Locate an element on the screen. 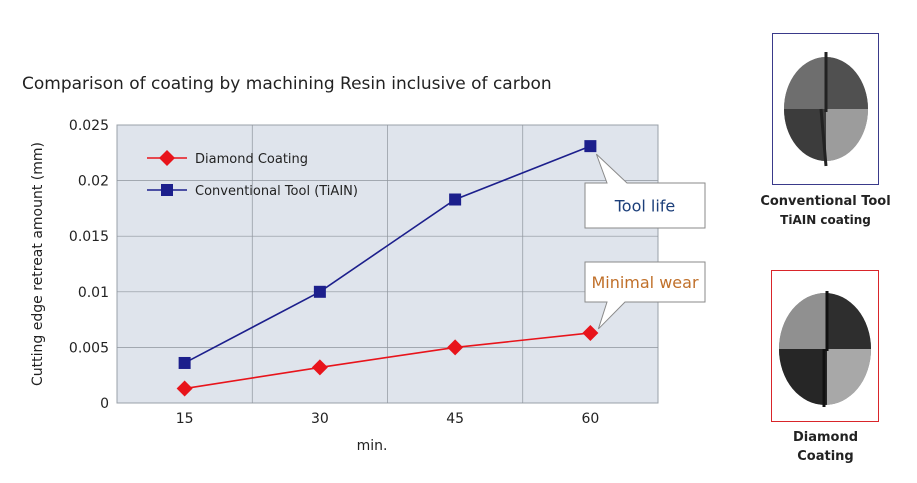 Image resolution: width=917 pixels, height=483 pixels. y-axis-label: Cutting edge retreat amount (mm) is located at coordinates (38, 264).